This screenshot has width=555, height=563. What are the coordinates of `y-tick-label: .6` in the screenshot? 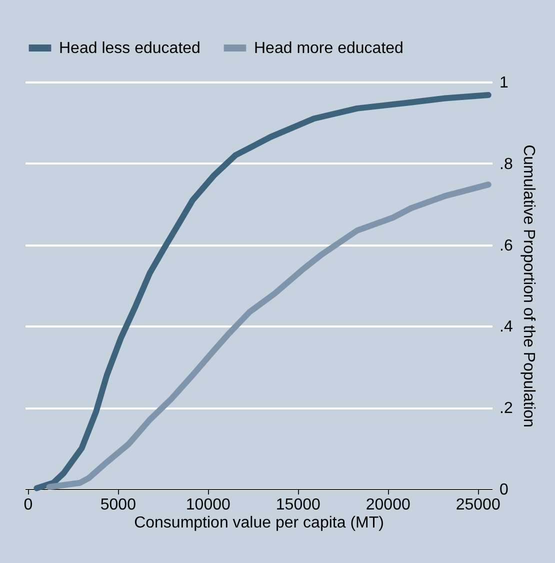 It's located at (506, 245).